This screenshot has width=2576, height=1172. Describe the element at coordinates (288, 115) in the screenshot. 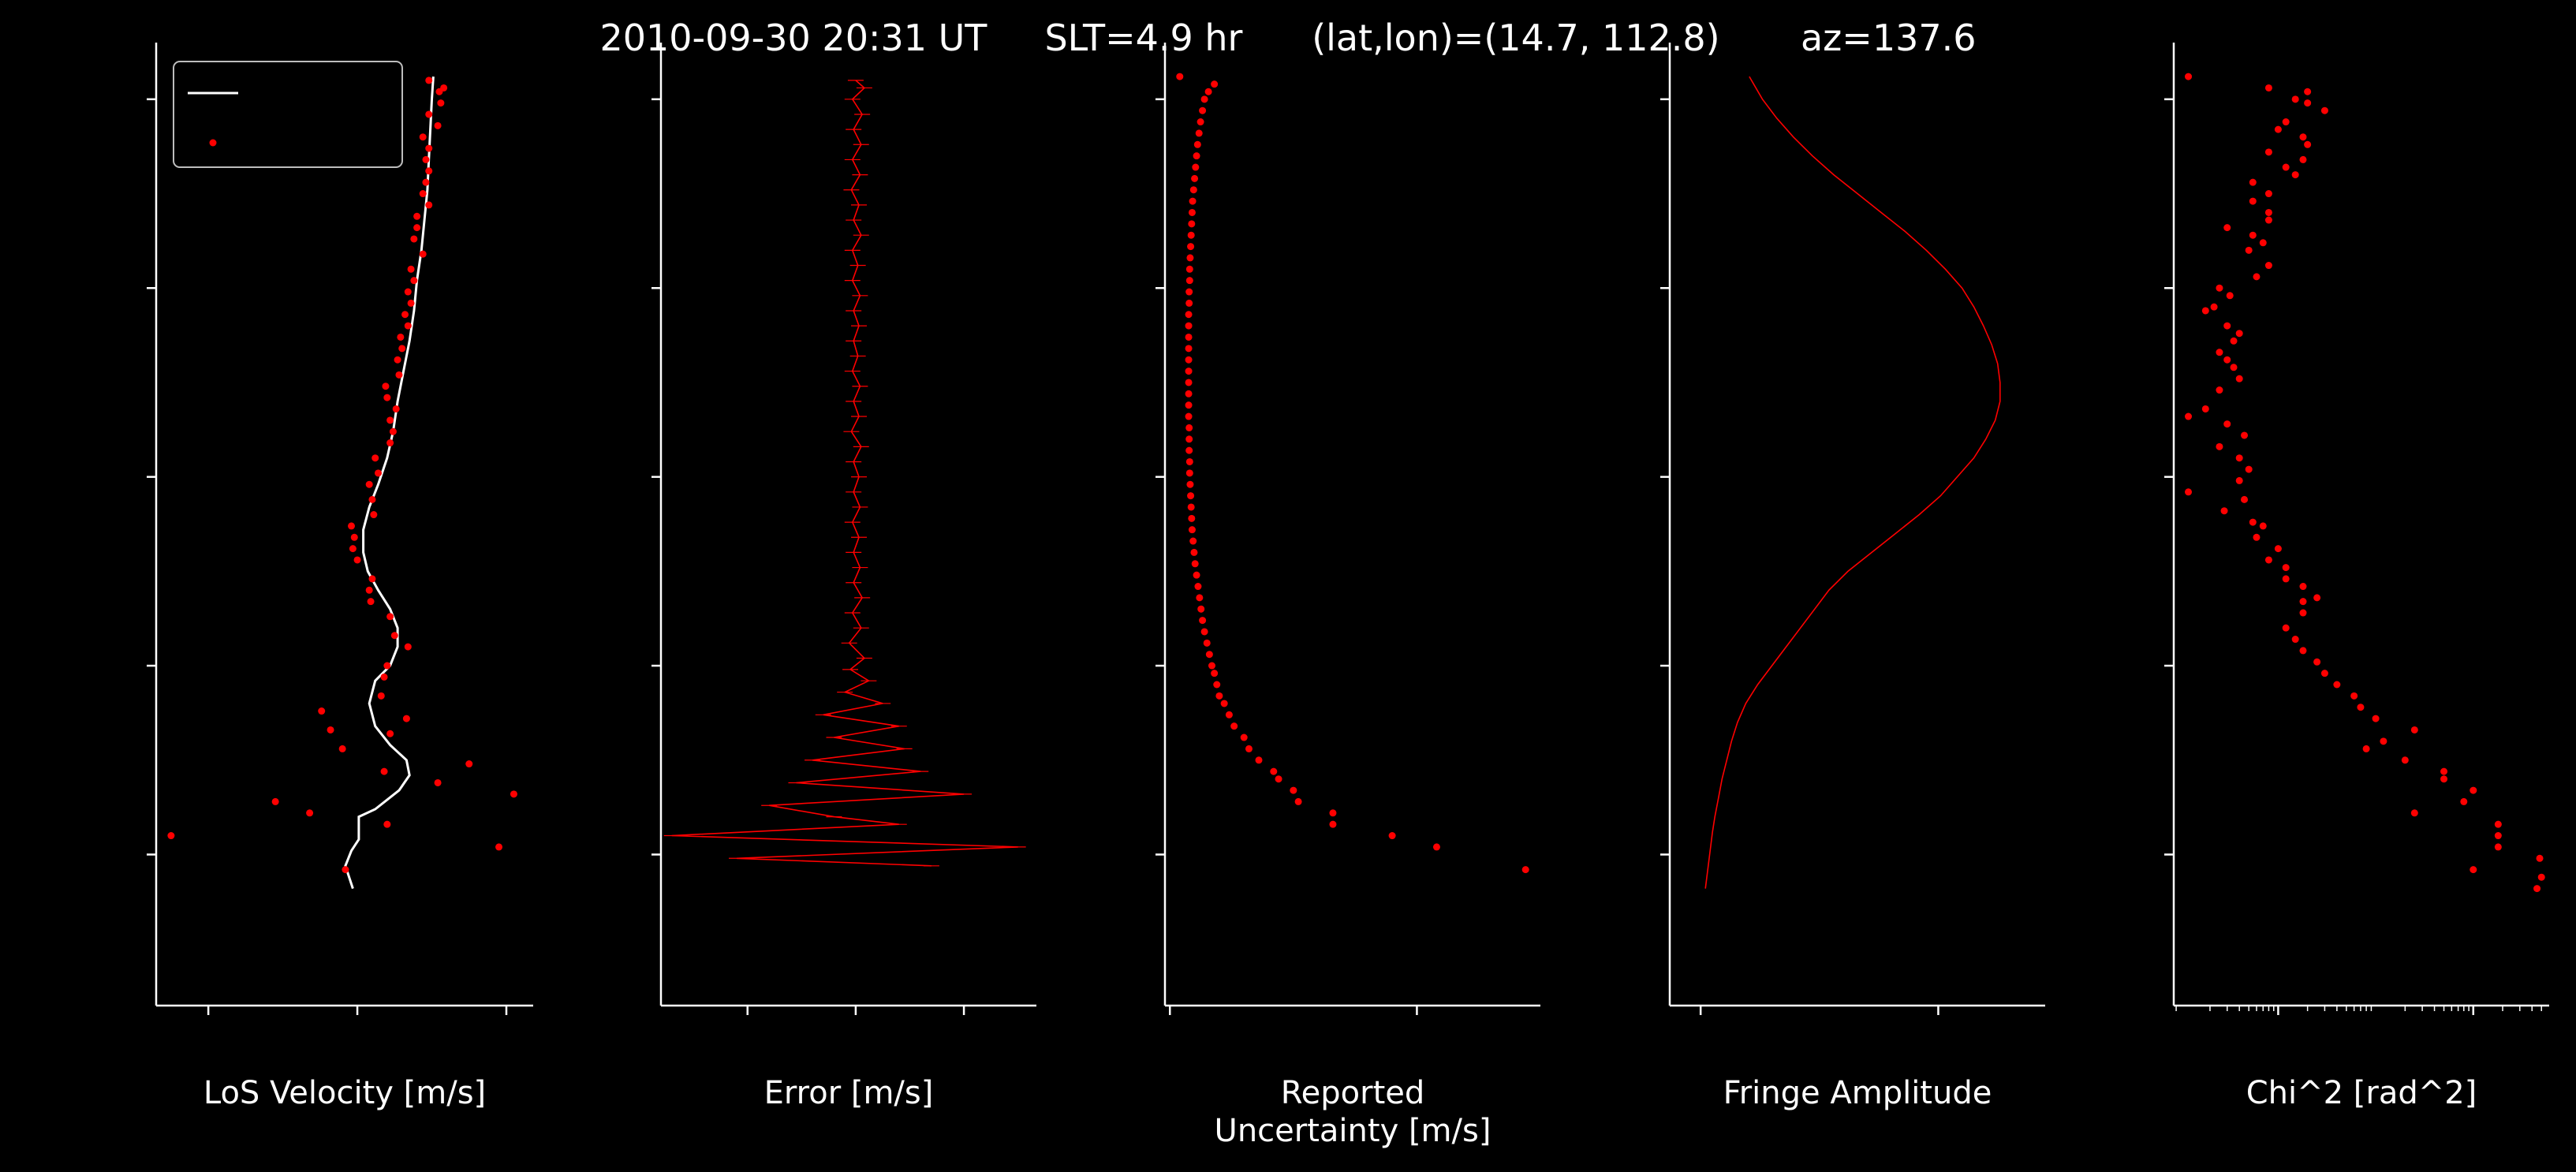

I see `legend-frame` at that location.